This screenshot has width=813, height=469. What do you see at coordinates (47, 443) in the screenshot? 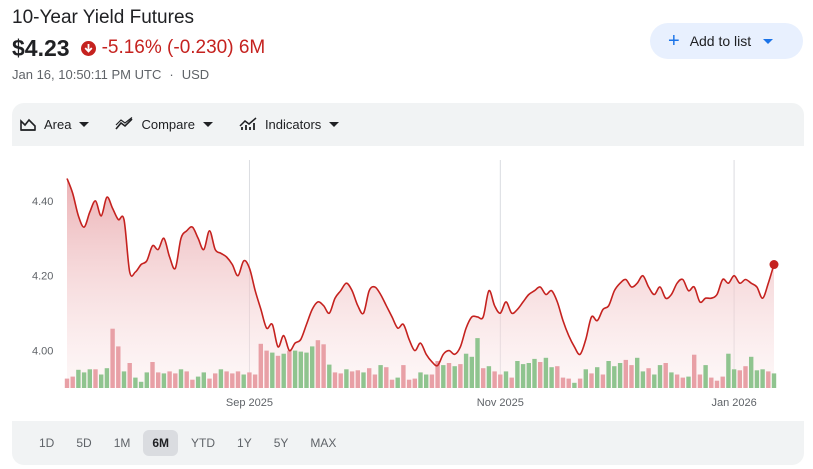
I see `range-button-1d: 1D` at bounding box center [47, 443].